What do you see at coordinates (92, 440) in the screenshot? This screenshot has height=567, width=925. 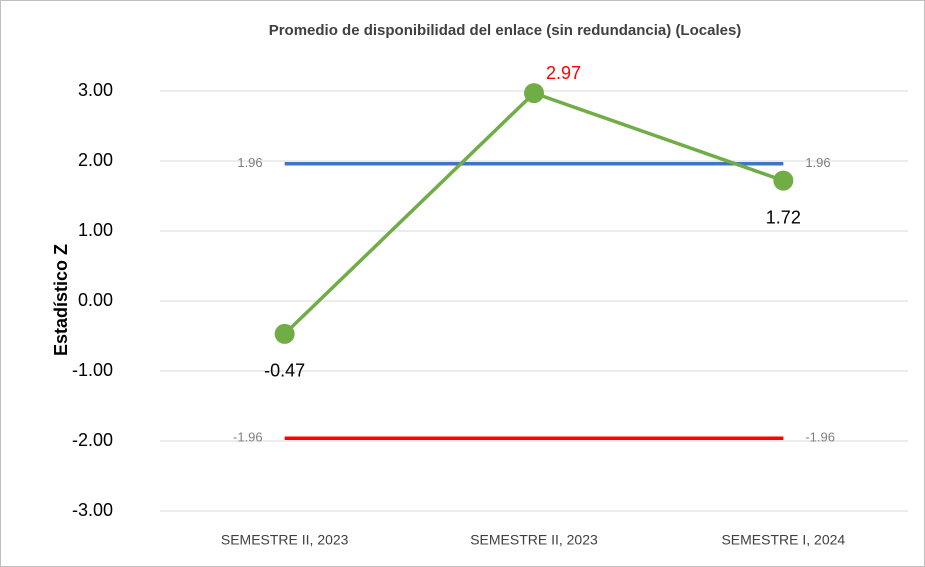 I see `y-tick-label: -2.00` at bounding box center [92, 440].